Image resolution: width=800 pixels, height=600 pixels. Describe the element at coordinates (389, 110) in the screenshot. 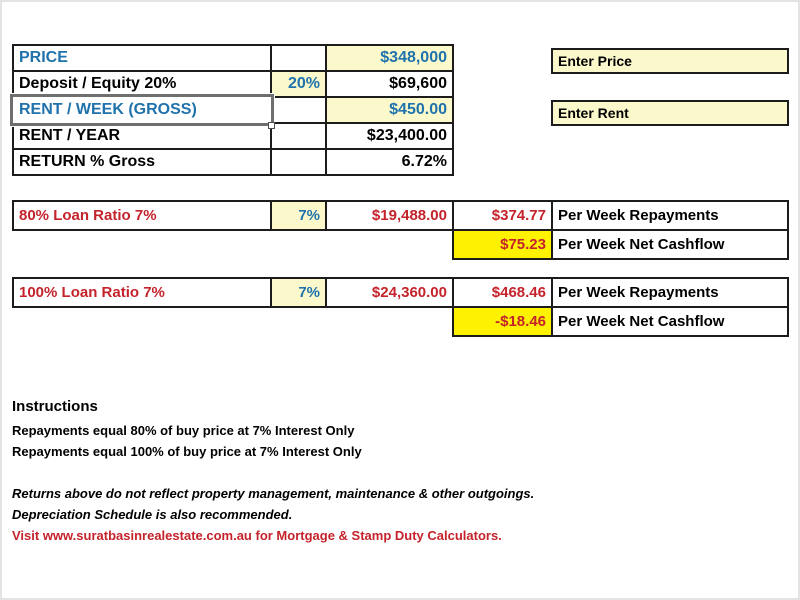

I see `cell-rent-week-value: $450.00` at that location.